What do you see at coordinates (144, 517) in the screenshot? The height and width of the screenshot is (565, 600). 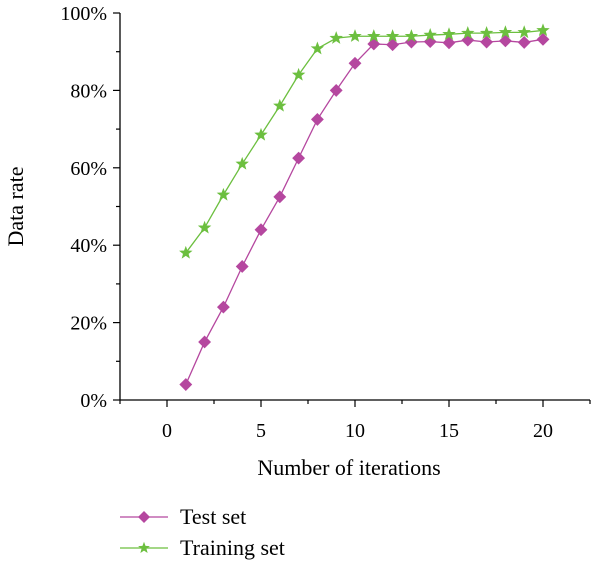 I see `legend-marker-test-set` at bounding box center [144, 517].